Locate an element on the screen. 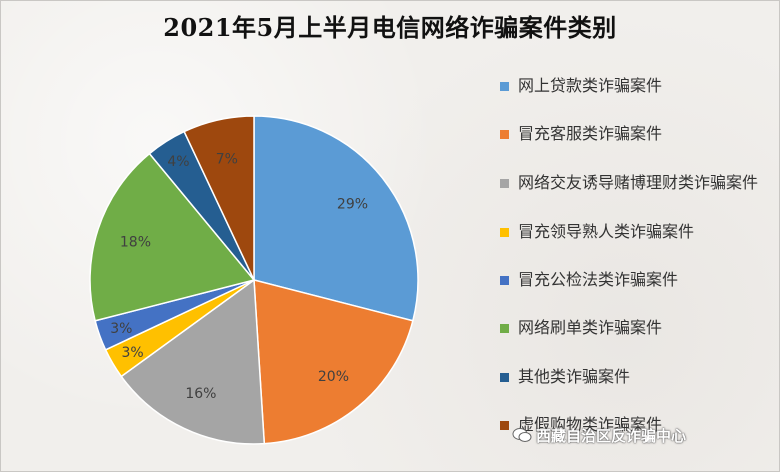  legend-item: 冒充客服类诈骗案件 is located at coordinates (633, 134).